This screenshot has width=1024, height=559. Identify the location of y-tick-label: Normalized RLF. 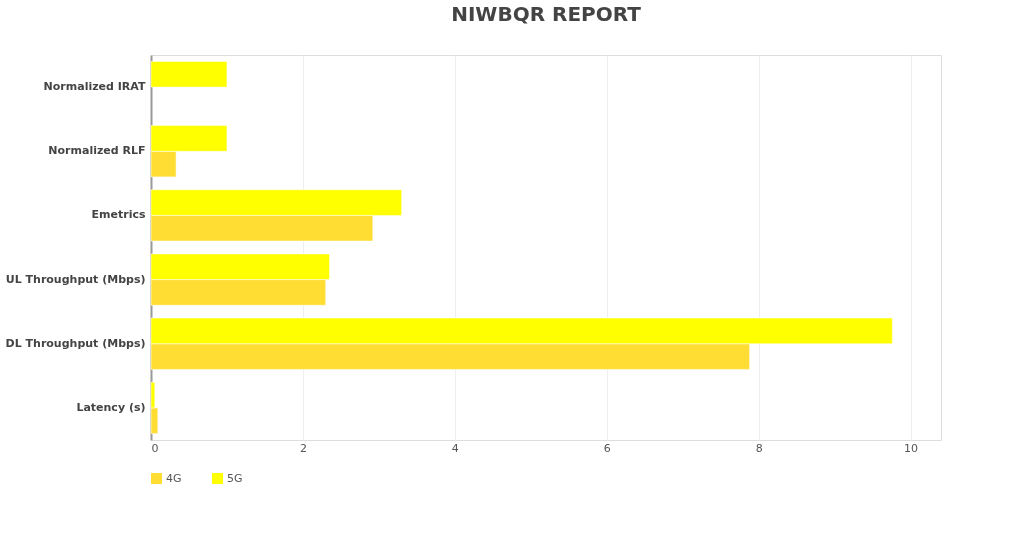
(97, 151).